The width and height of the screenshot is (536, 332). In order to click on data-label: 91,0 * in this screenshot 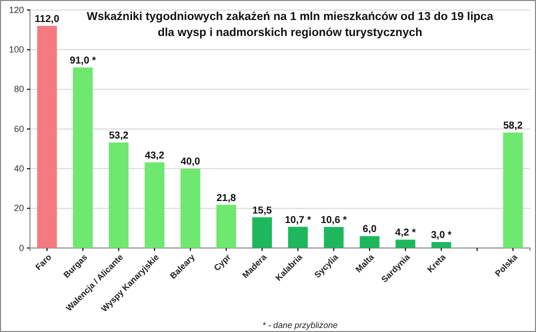, I will do `click(83, 61)`.